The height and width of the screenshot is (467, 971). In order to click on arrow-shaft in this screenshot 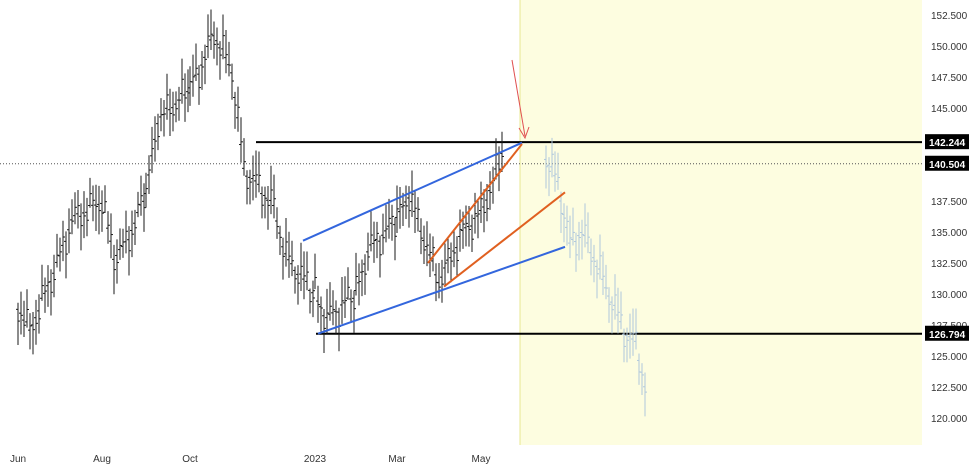, I will do `click(518, 98)`.